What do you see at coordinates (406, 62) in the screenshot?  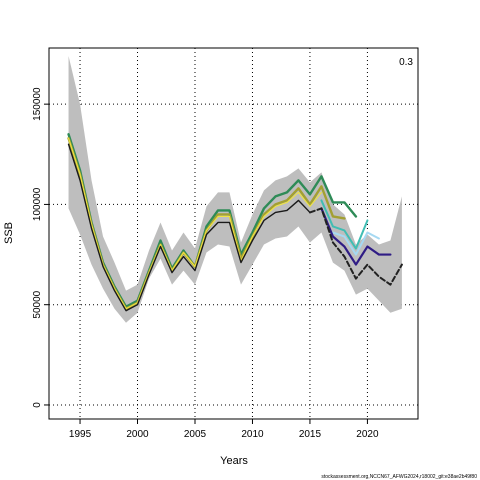 I see `panel-label: 0.3` at bounding box center [406, 62].